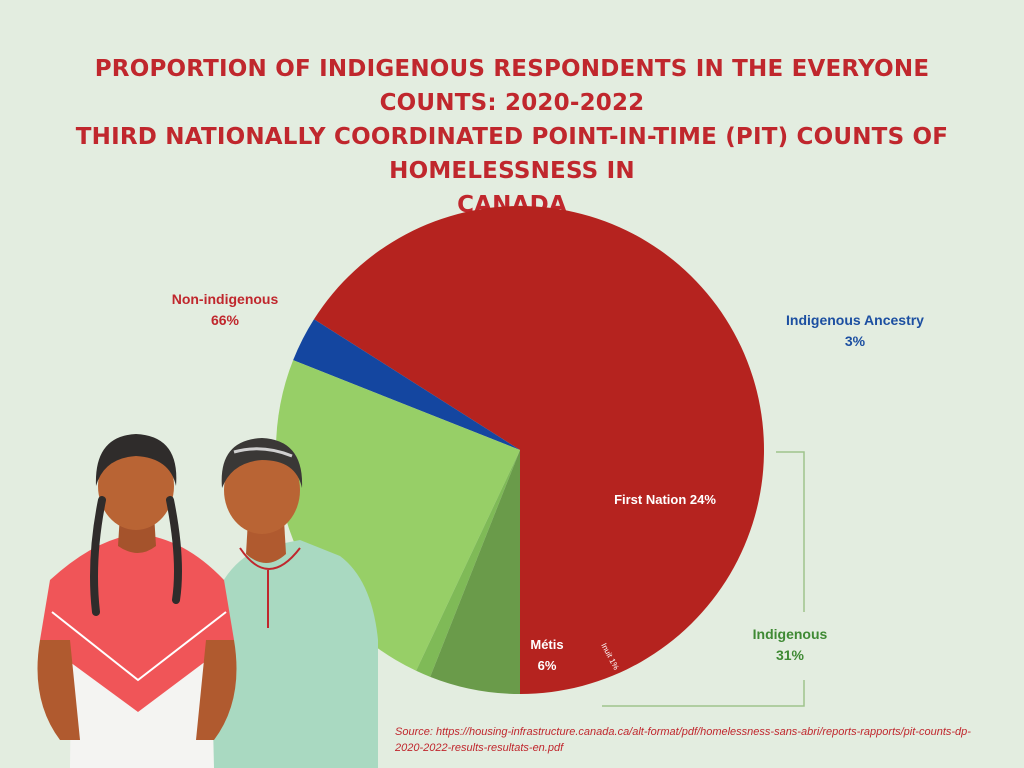 Image resolution: width=1024 pixels, height=768 pixels. I want to click on indigenous-people-illustration, so click(207, 601).